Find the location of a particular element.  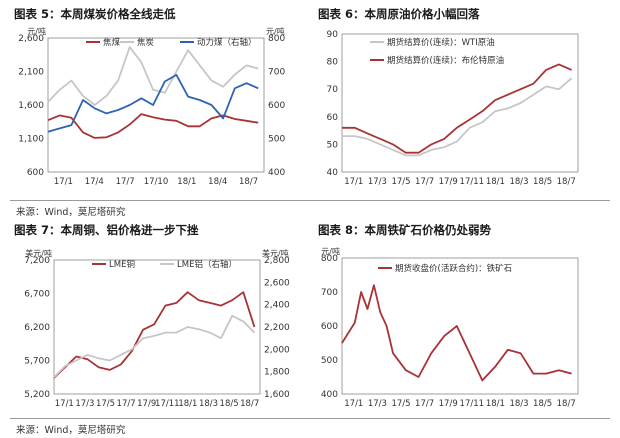

y-tick-label: 80 is located at coordinates (333, 63).